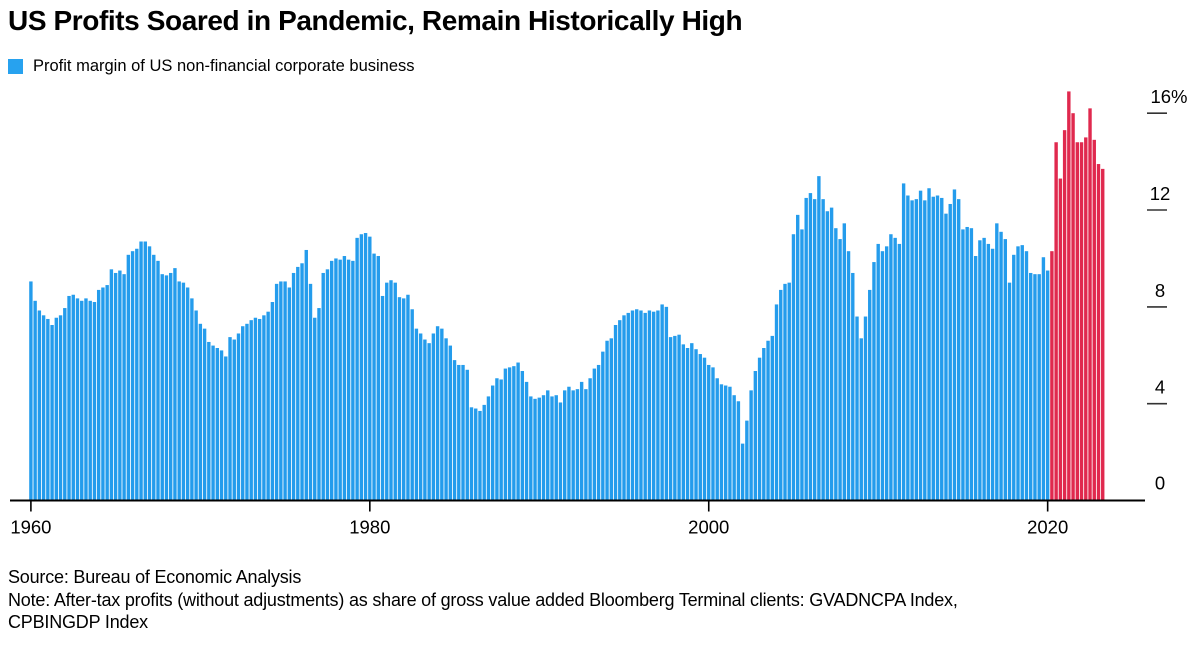 Image resolution: width=1196 pixels, height=649 pixels. Describe the element at coordinates (155, 577) in the screenshot. I see `source-note: Source: Bureau of Economic Analysis` at that location.